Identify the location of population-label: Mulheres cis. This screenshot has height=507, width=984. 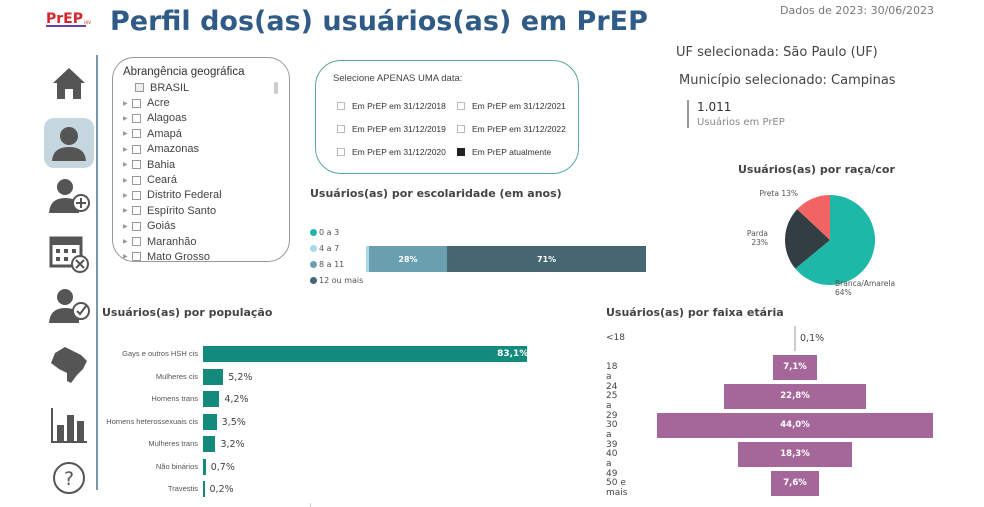
(176, 376).